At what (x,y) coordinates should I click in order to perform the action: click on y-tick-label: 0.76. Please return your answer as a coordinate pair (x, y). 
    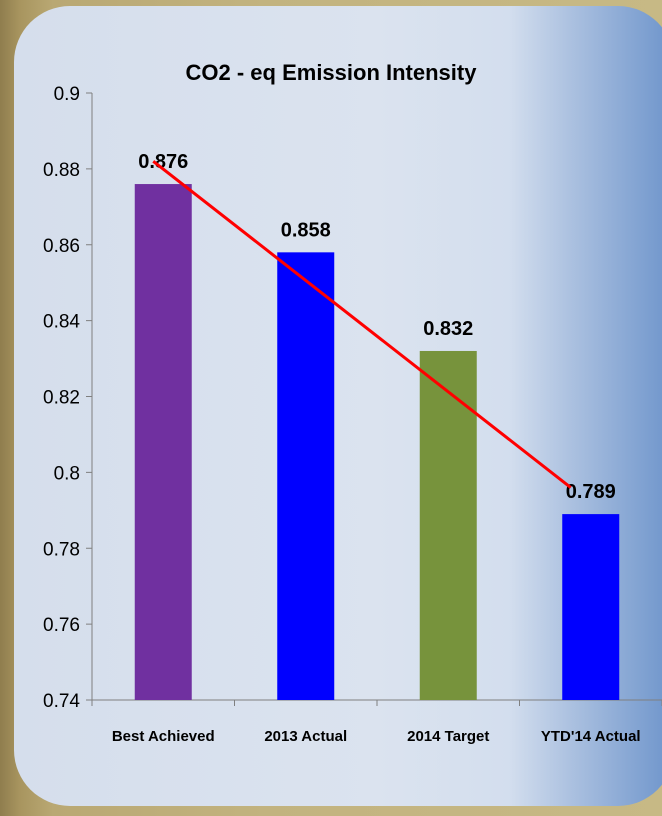
    Looking at the image, I should click on (61, 625).